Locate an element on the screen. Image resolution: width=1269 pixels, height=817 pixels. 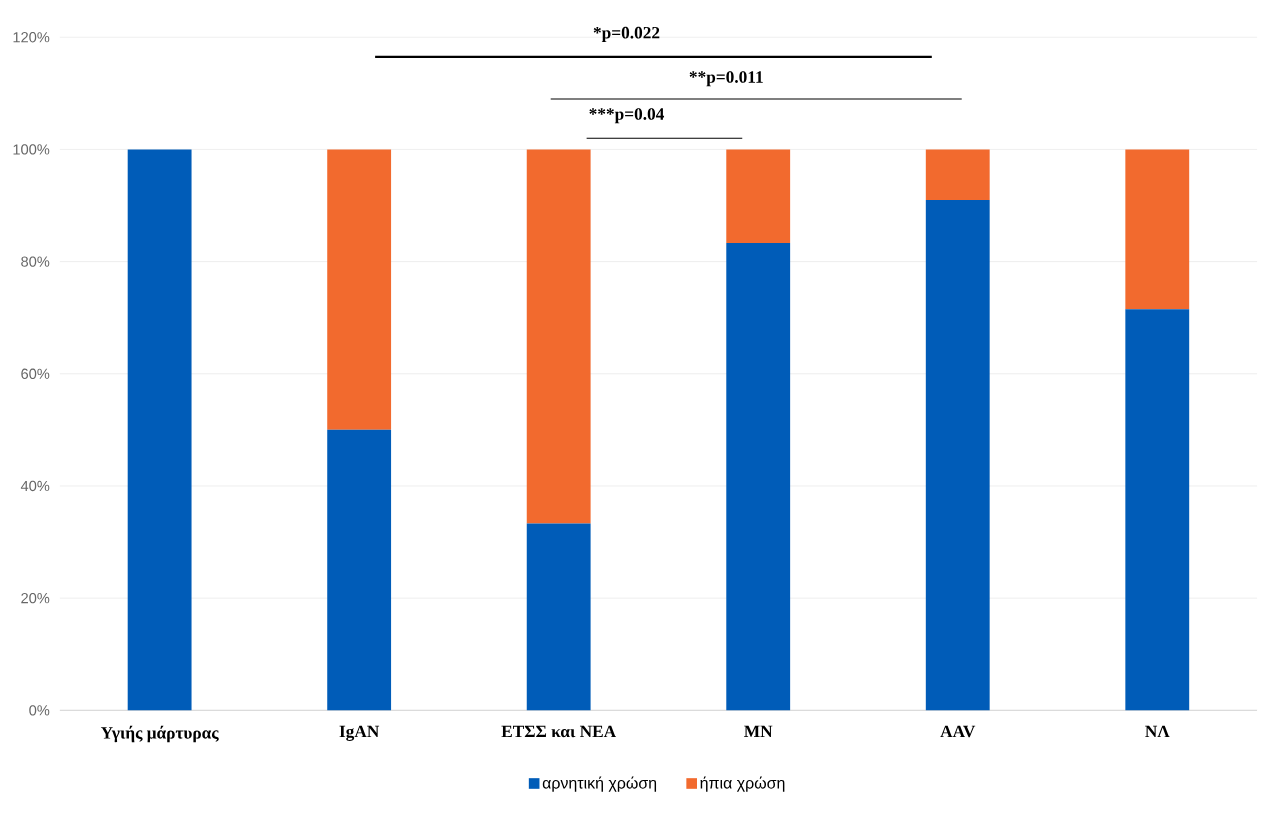
y-tick-label: 120% is located at coordinates (31, 37).